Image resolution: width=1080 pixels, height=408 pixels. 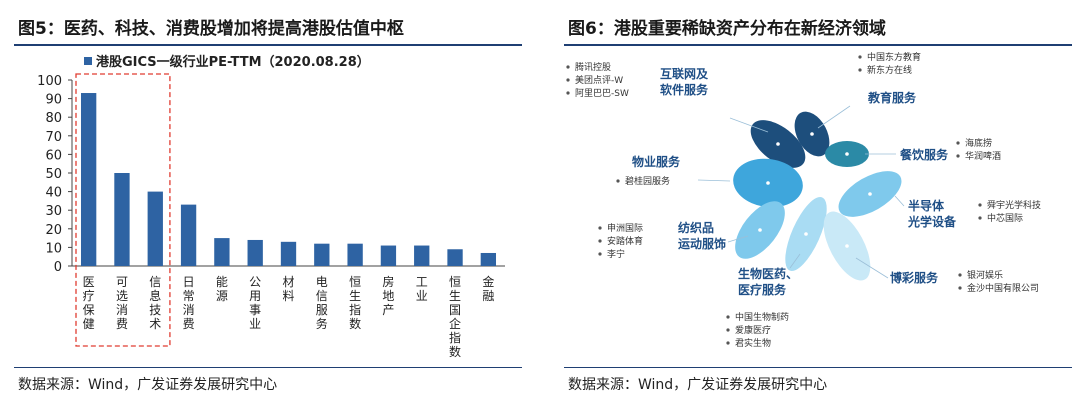 I want to click on y-tick-label: 50, so click(x=53, y=174).